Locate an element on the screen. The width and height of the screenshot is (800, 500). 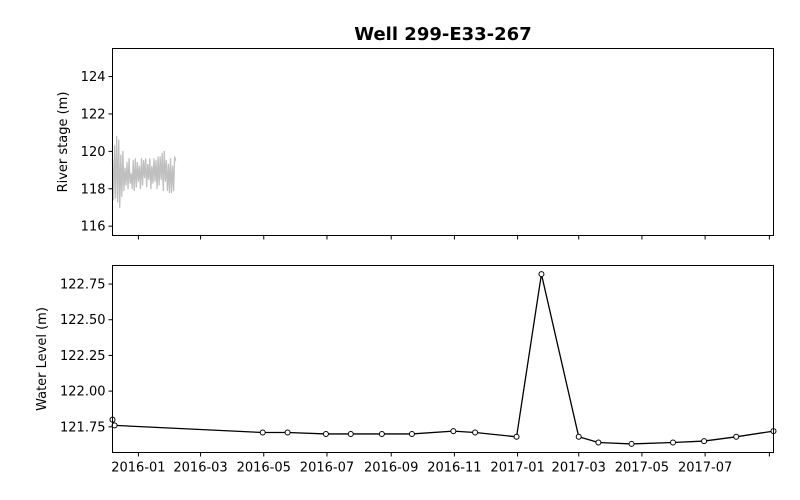
water-level-x-tick-label: 2017-07 is located at coordinates (705, 468).